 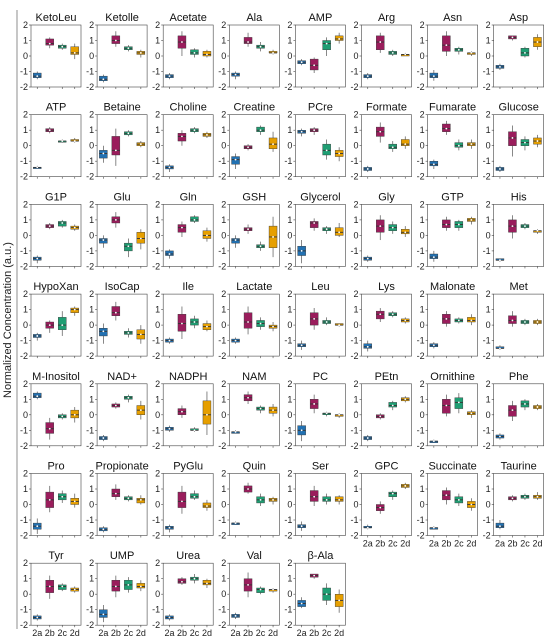 What do you see at coordinates (452, 467) in the screenshot?
I see `panel-title: Succinate` at bounding box center [452, 467].